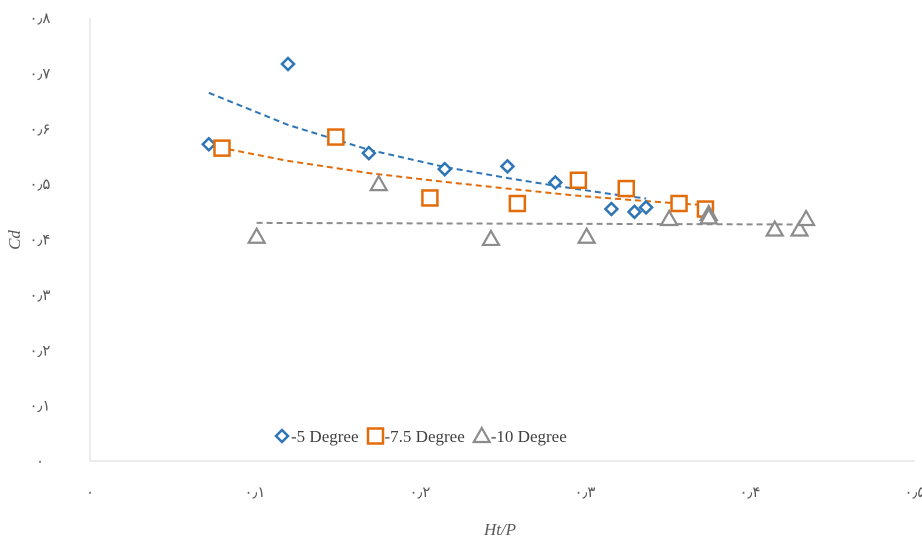 The height and width of the screenshot is (544, 922). Describe the element at coordinates (40, 74) in the screenshot. I see `y-tick-label: ۰٫۷` at that location.